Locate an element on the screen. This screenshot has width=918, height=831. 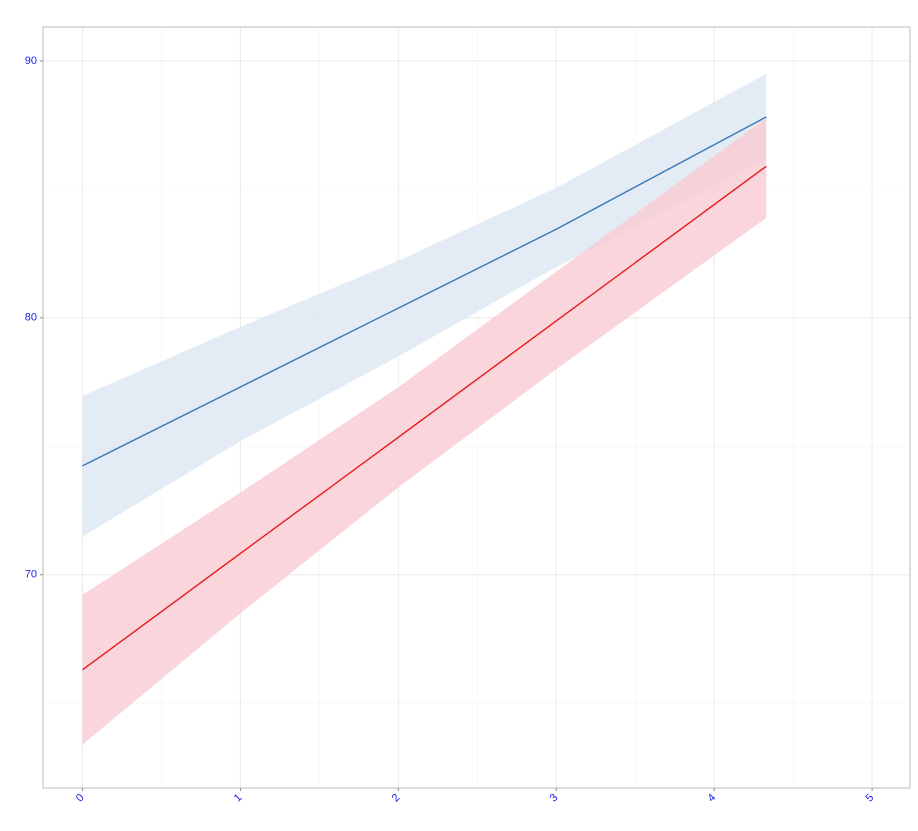
x-tick-label: 1 is located at coordinates (238, 798).